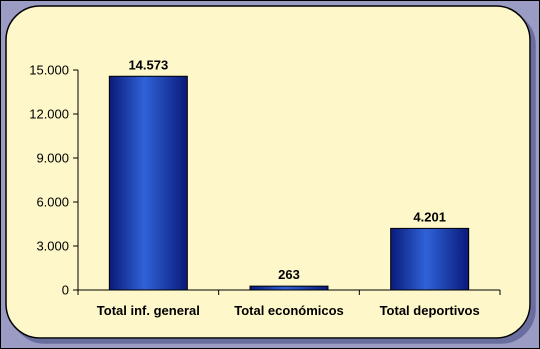 The image size is (540, 349). What do you see at coordinates (52, 158) in the screenshot?
I see `y-tick-label: 9.000` at bounding box center [52, 158].